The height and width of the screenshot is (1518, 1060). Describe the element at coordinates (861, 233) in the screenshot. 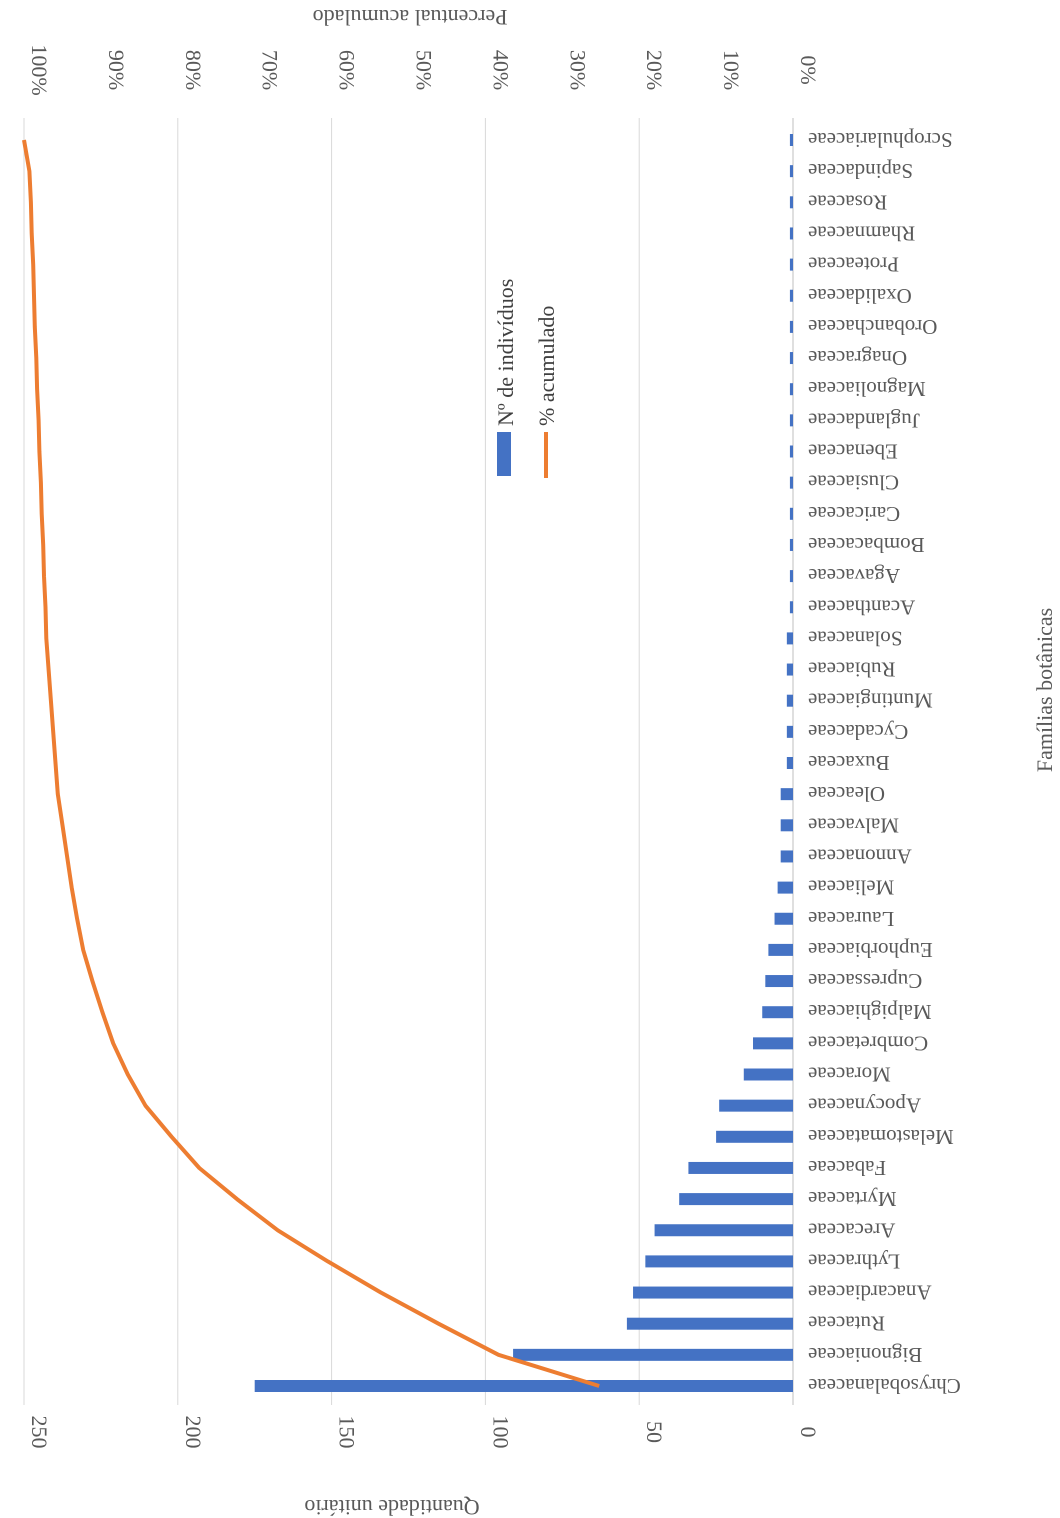

I see `category-label: Rhamnaceae` at that location.